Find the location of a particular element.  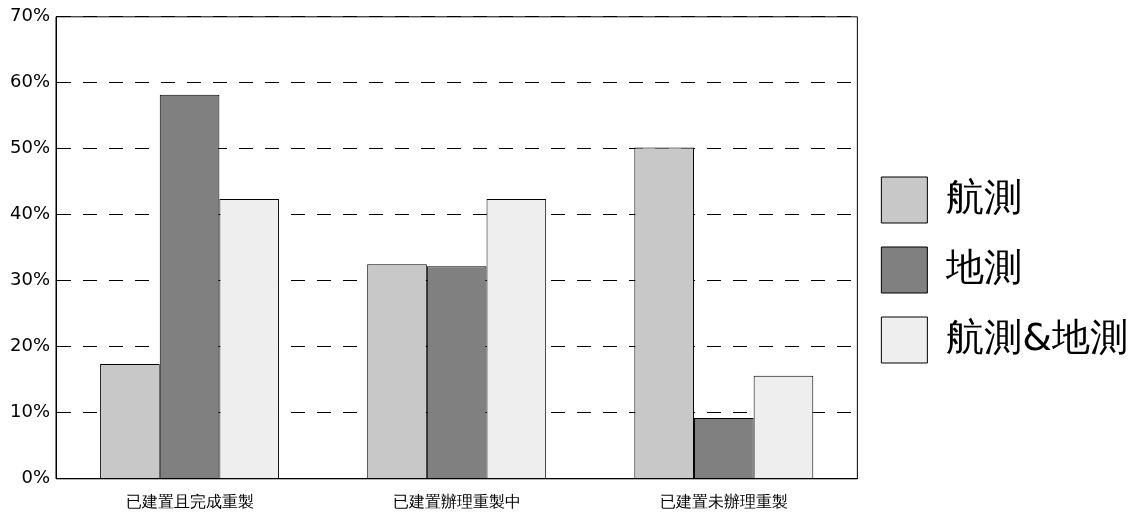

x-tick-label: 已建置辦理重製中 is located at coordinates (456, 501).